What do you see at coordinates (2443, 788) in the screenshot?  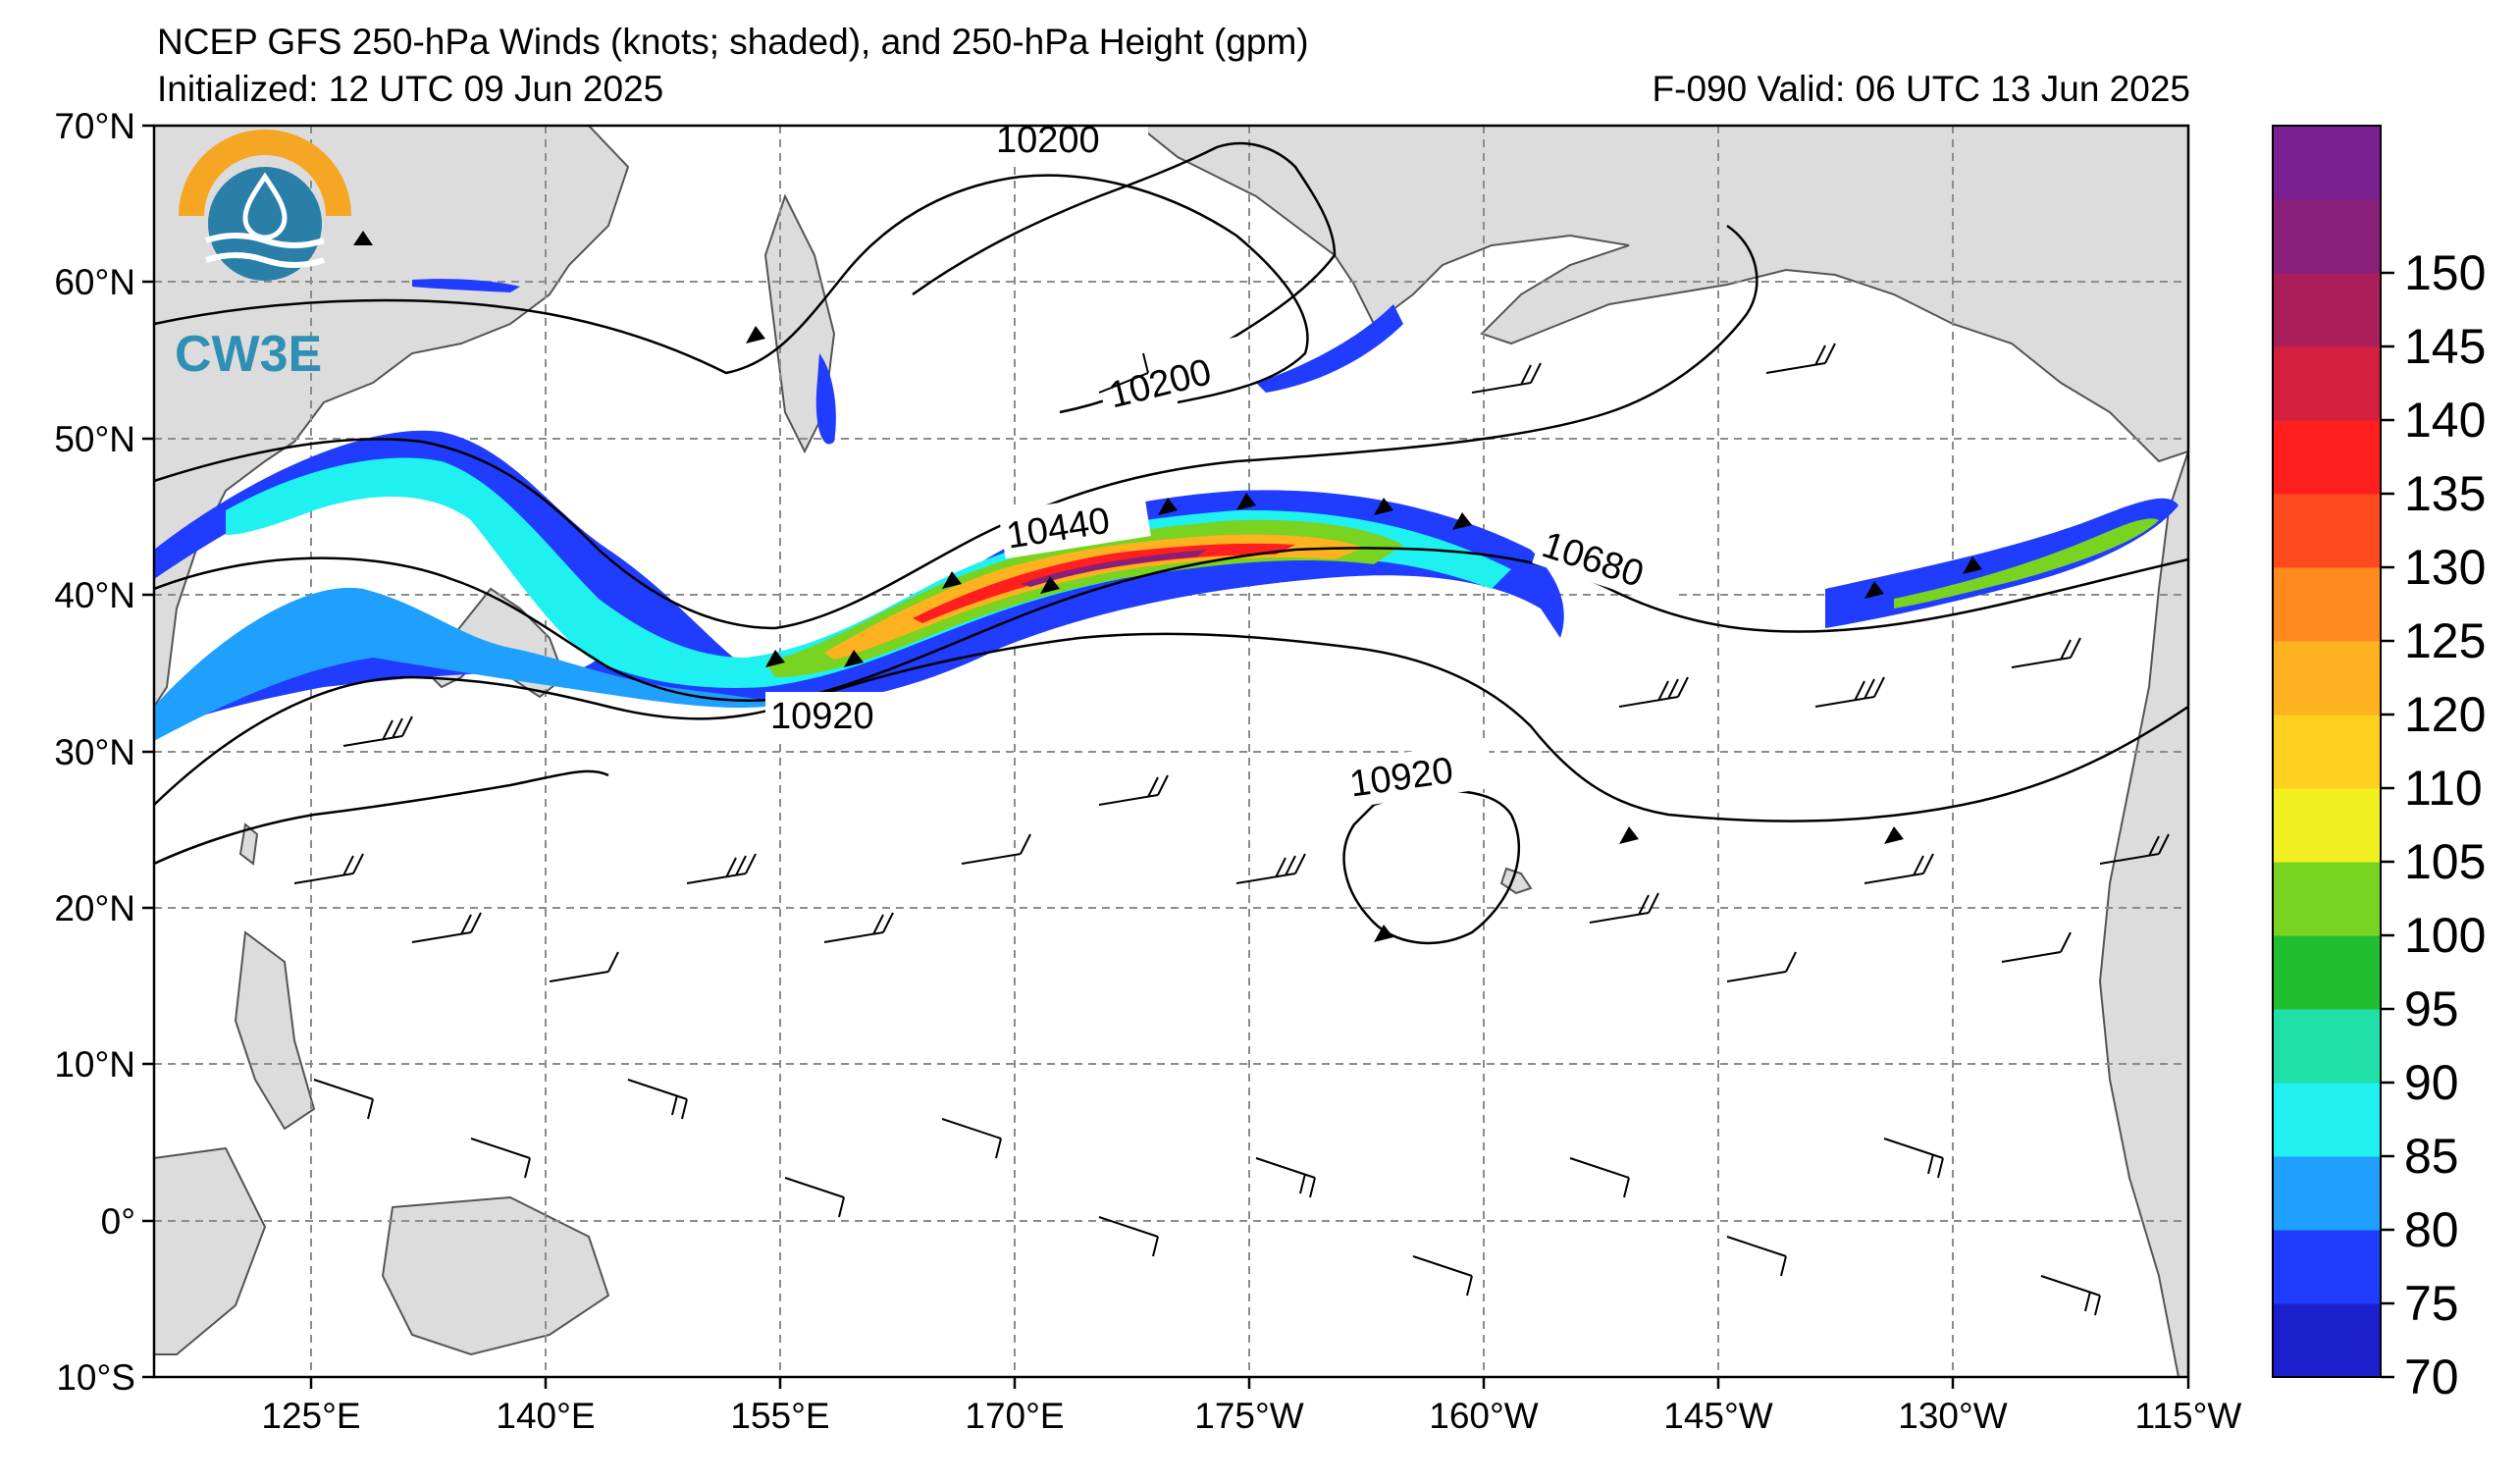 I see `colorbar-tick-label: 110` at bounding box center [2443, 788].